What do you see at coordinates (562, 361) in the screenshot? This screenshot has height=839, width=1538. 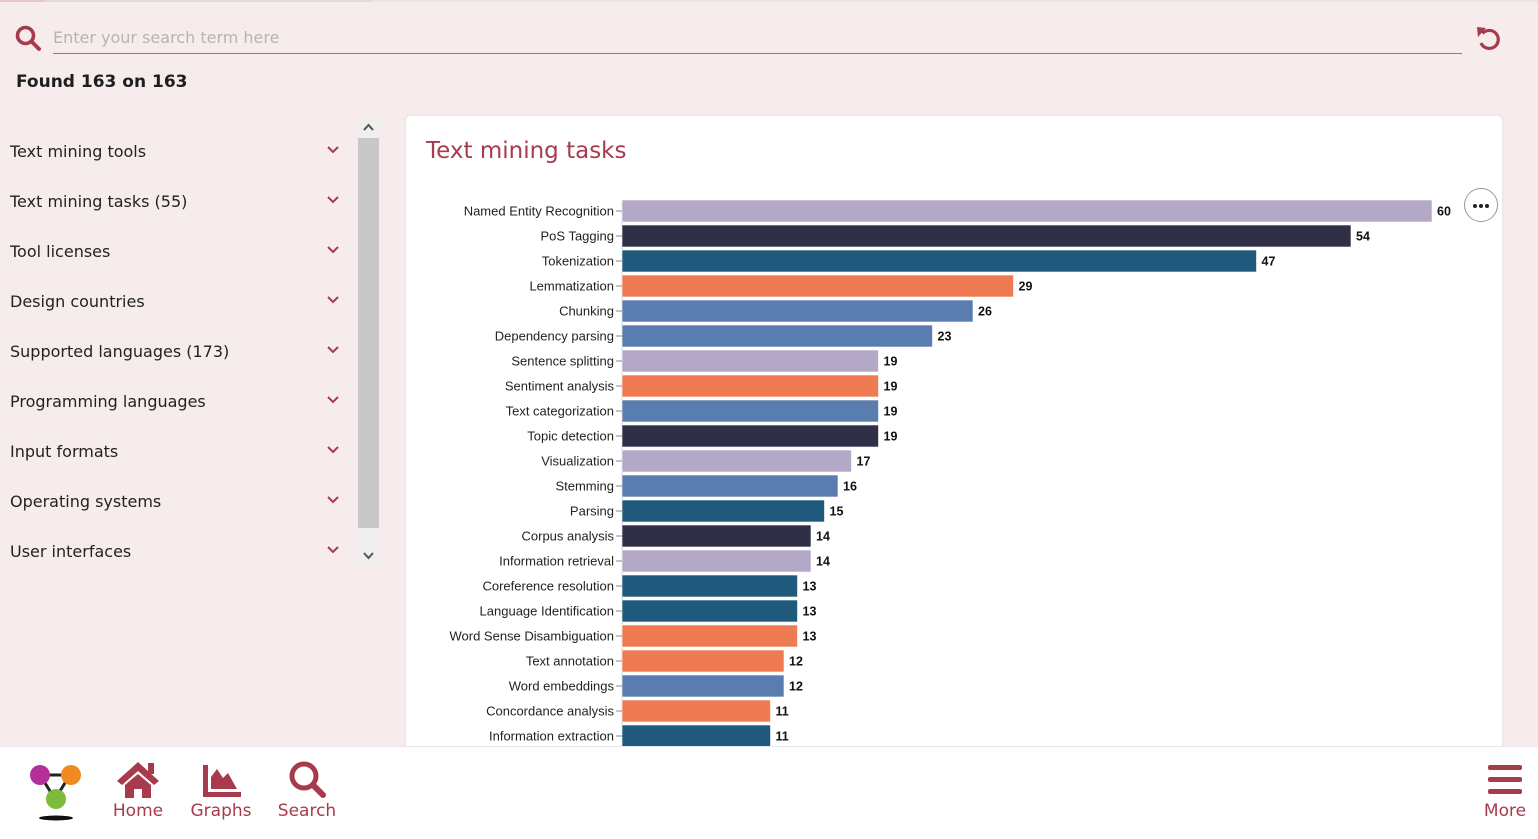 I see `y-tick-label: Sentence splitting` at bounding box center [562, 361].